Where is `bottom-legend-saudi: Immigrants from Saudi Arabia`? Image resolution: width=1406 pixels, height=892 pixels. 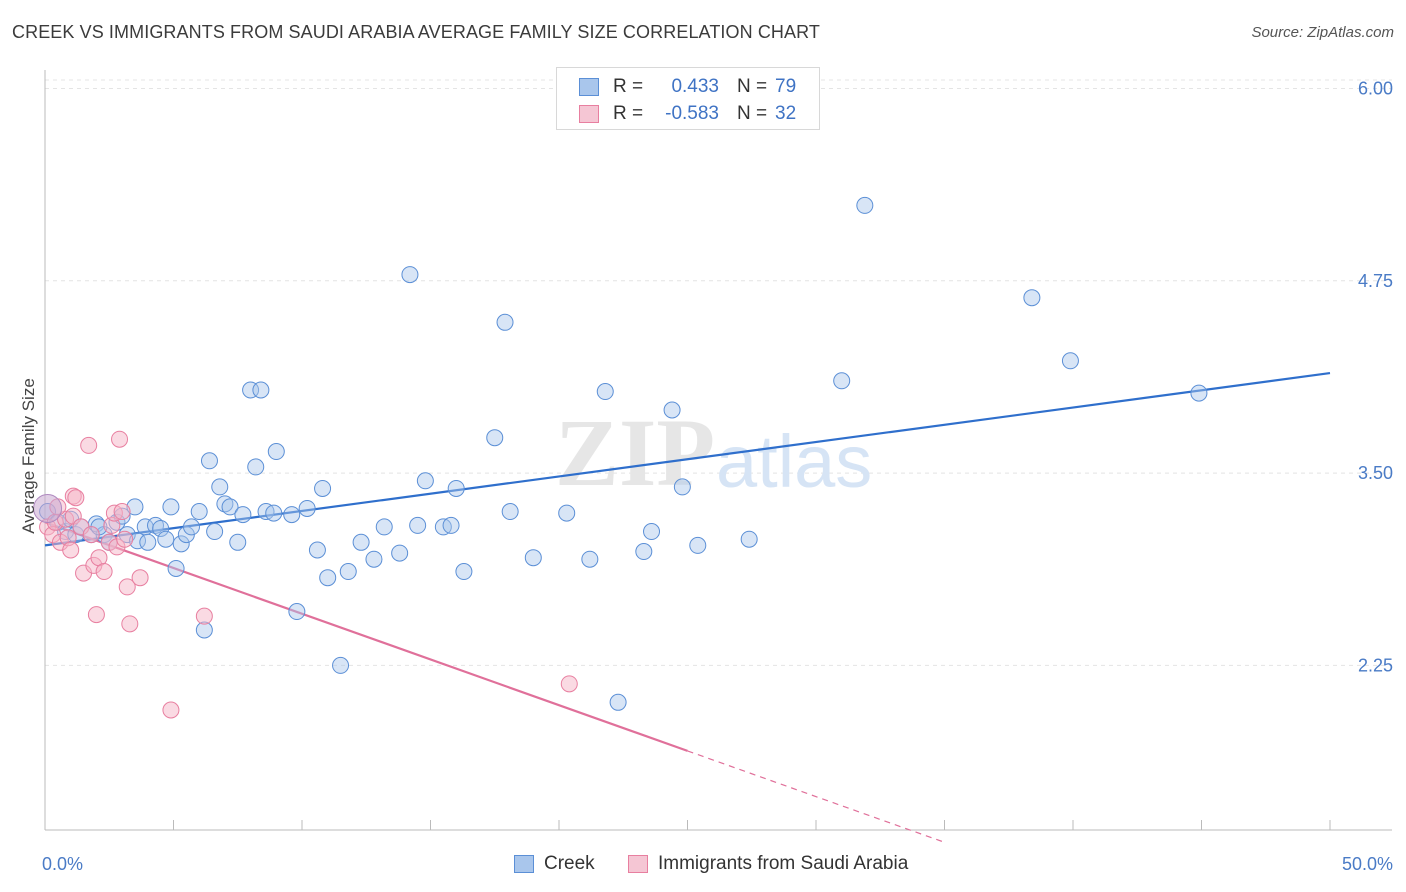
bottom-legend-saudi: Immigrants from Saudi Arabia is located at coordinates (768, 864).